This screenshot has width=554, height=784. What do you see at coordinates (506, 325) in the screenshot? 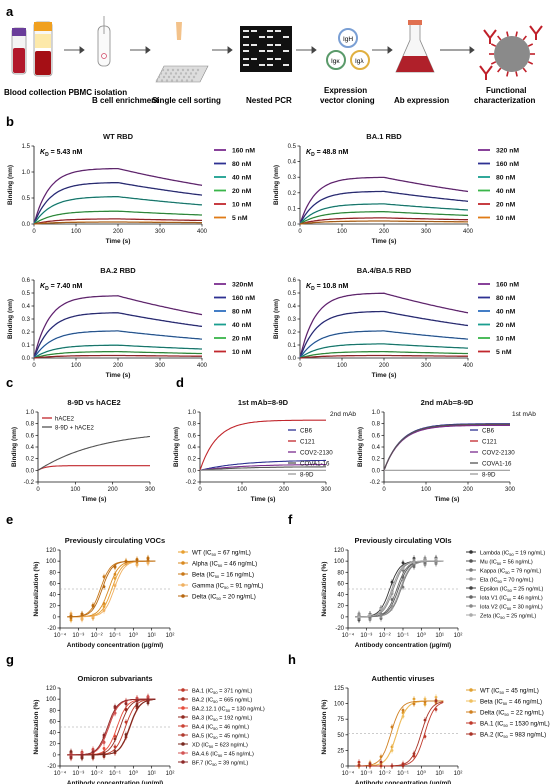
I see `legend-label: 20 nM` at bounding box center [506, 325].